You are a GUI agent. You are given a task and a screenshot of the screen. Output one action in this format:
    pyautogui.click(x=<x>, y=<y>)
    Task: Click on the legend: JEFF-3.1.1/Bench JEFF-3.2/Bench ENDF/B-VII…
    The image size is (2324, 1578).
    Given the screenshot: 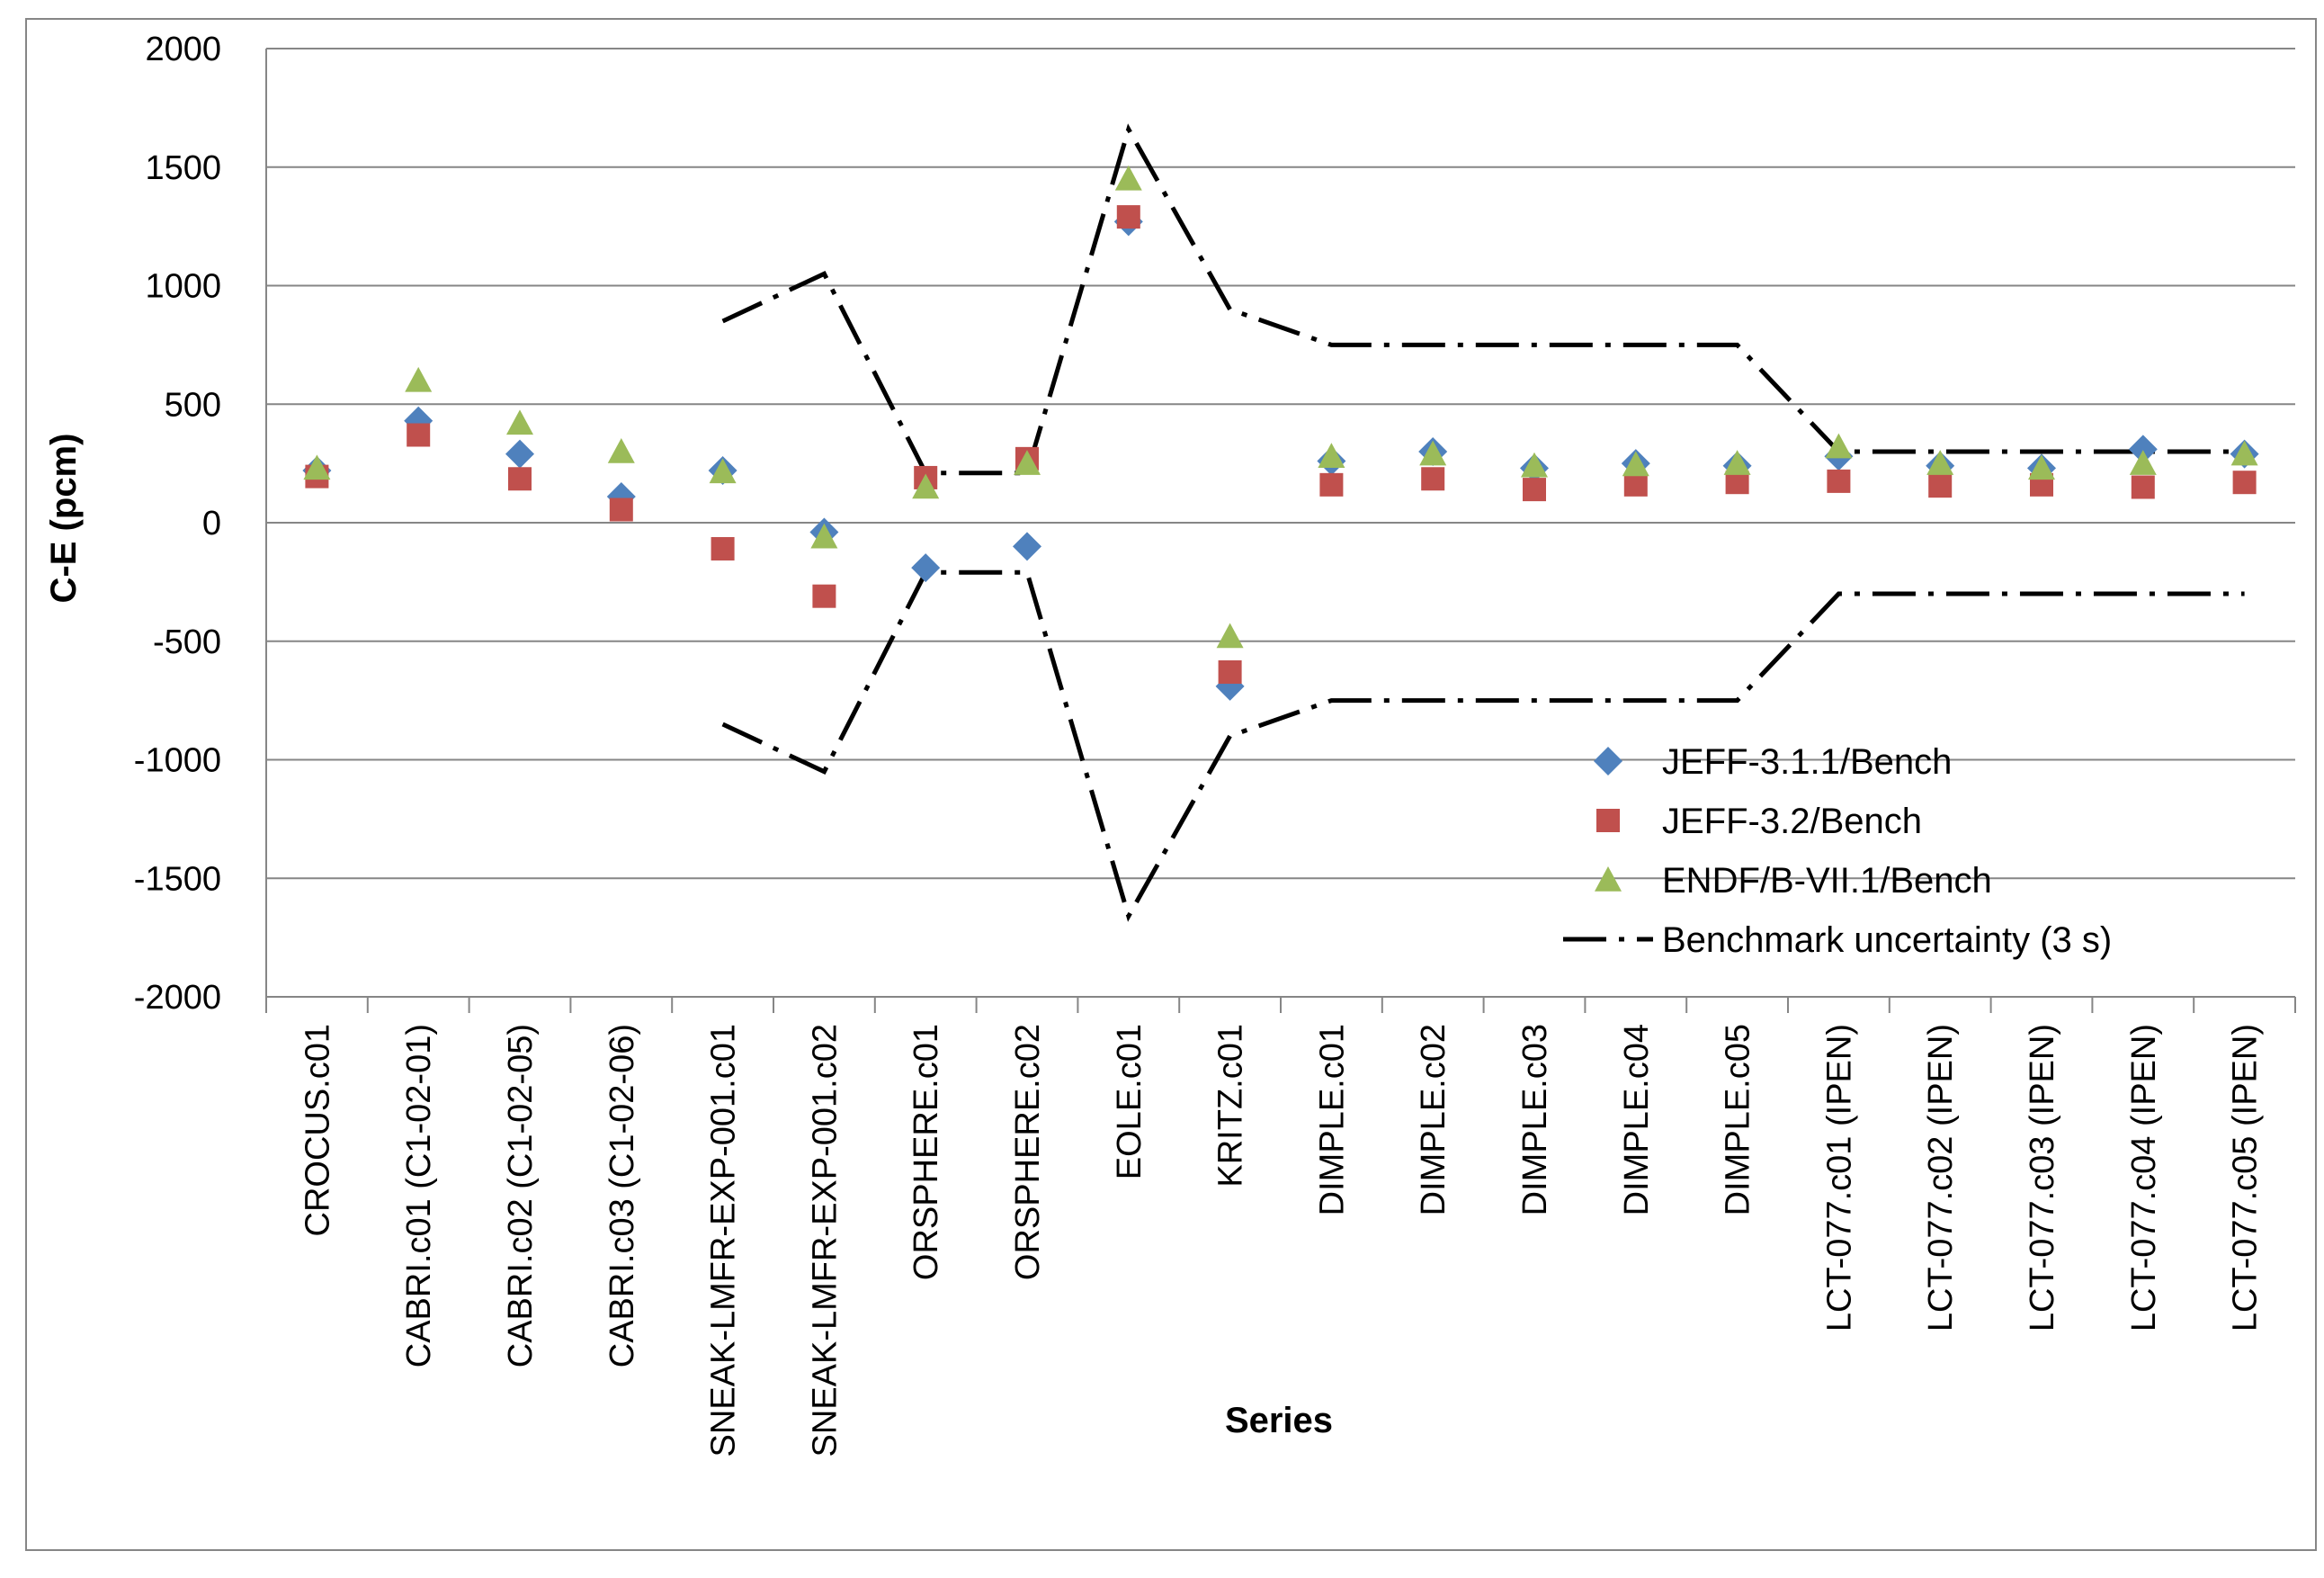 What is the action you would take?
    pyautogui.click(x=1837, y=851)
    